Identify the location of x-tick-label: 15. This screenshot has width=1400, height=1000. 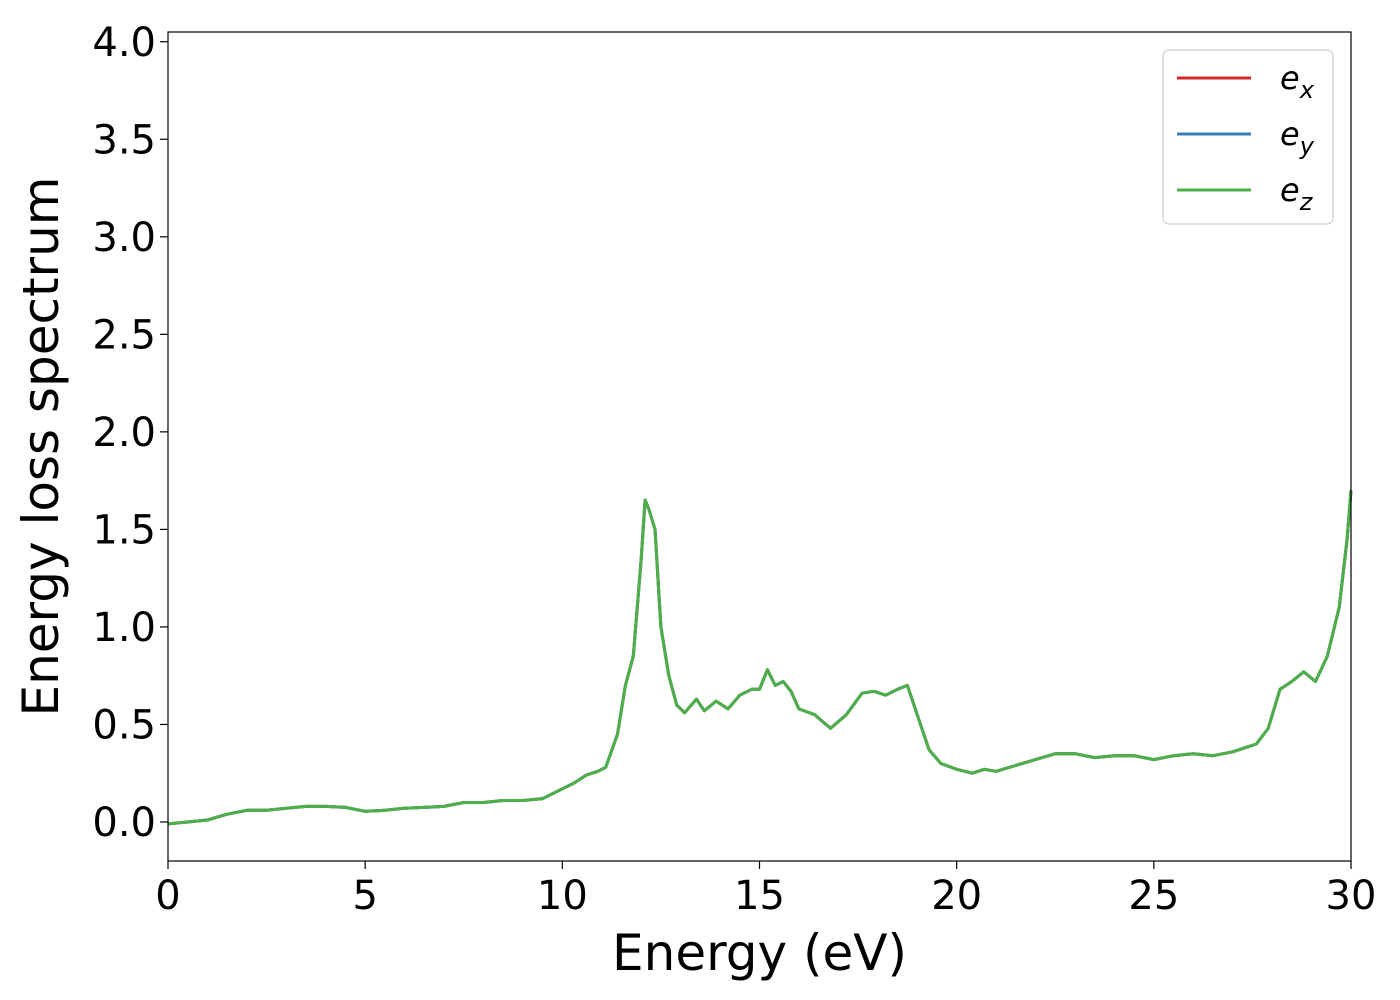
(759, 896).